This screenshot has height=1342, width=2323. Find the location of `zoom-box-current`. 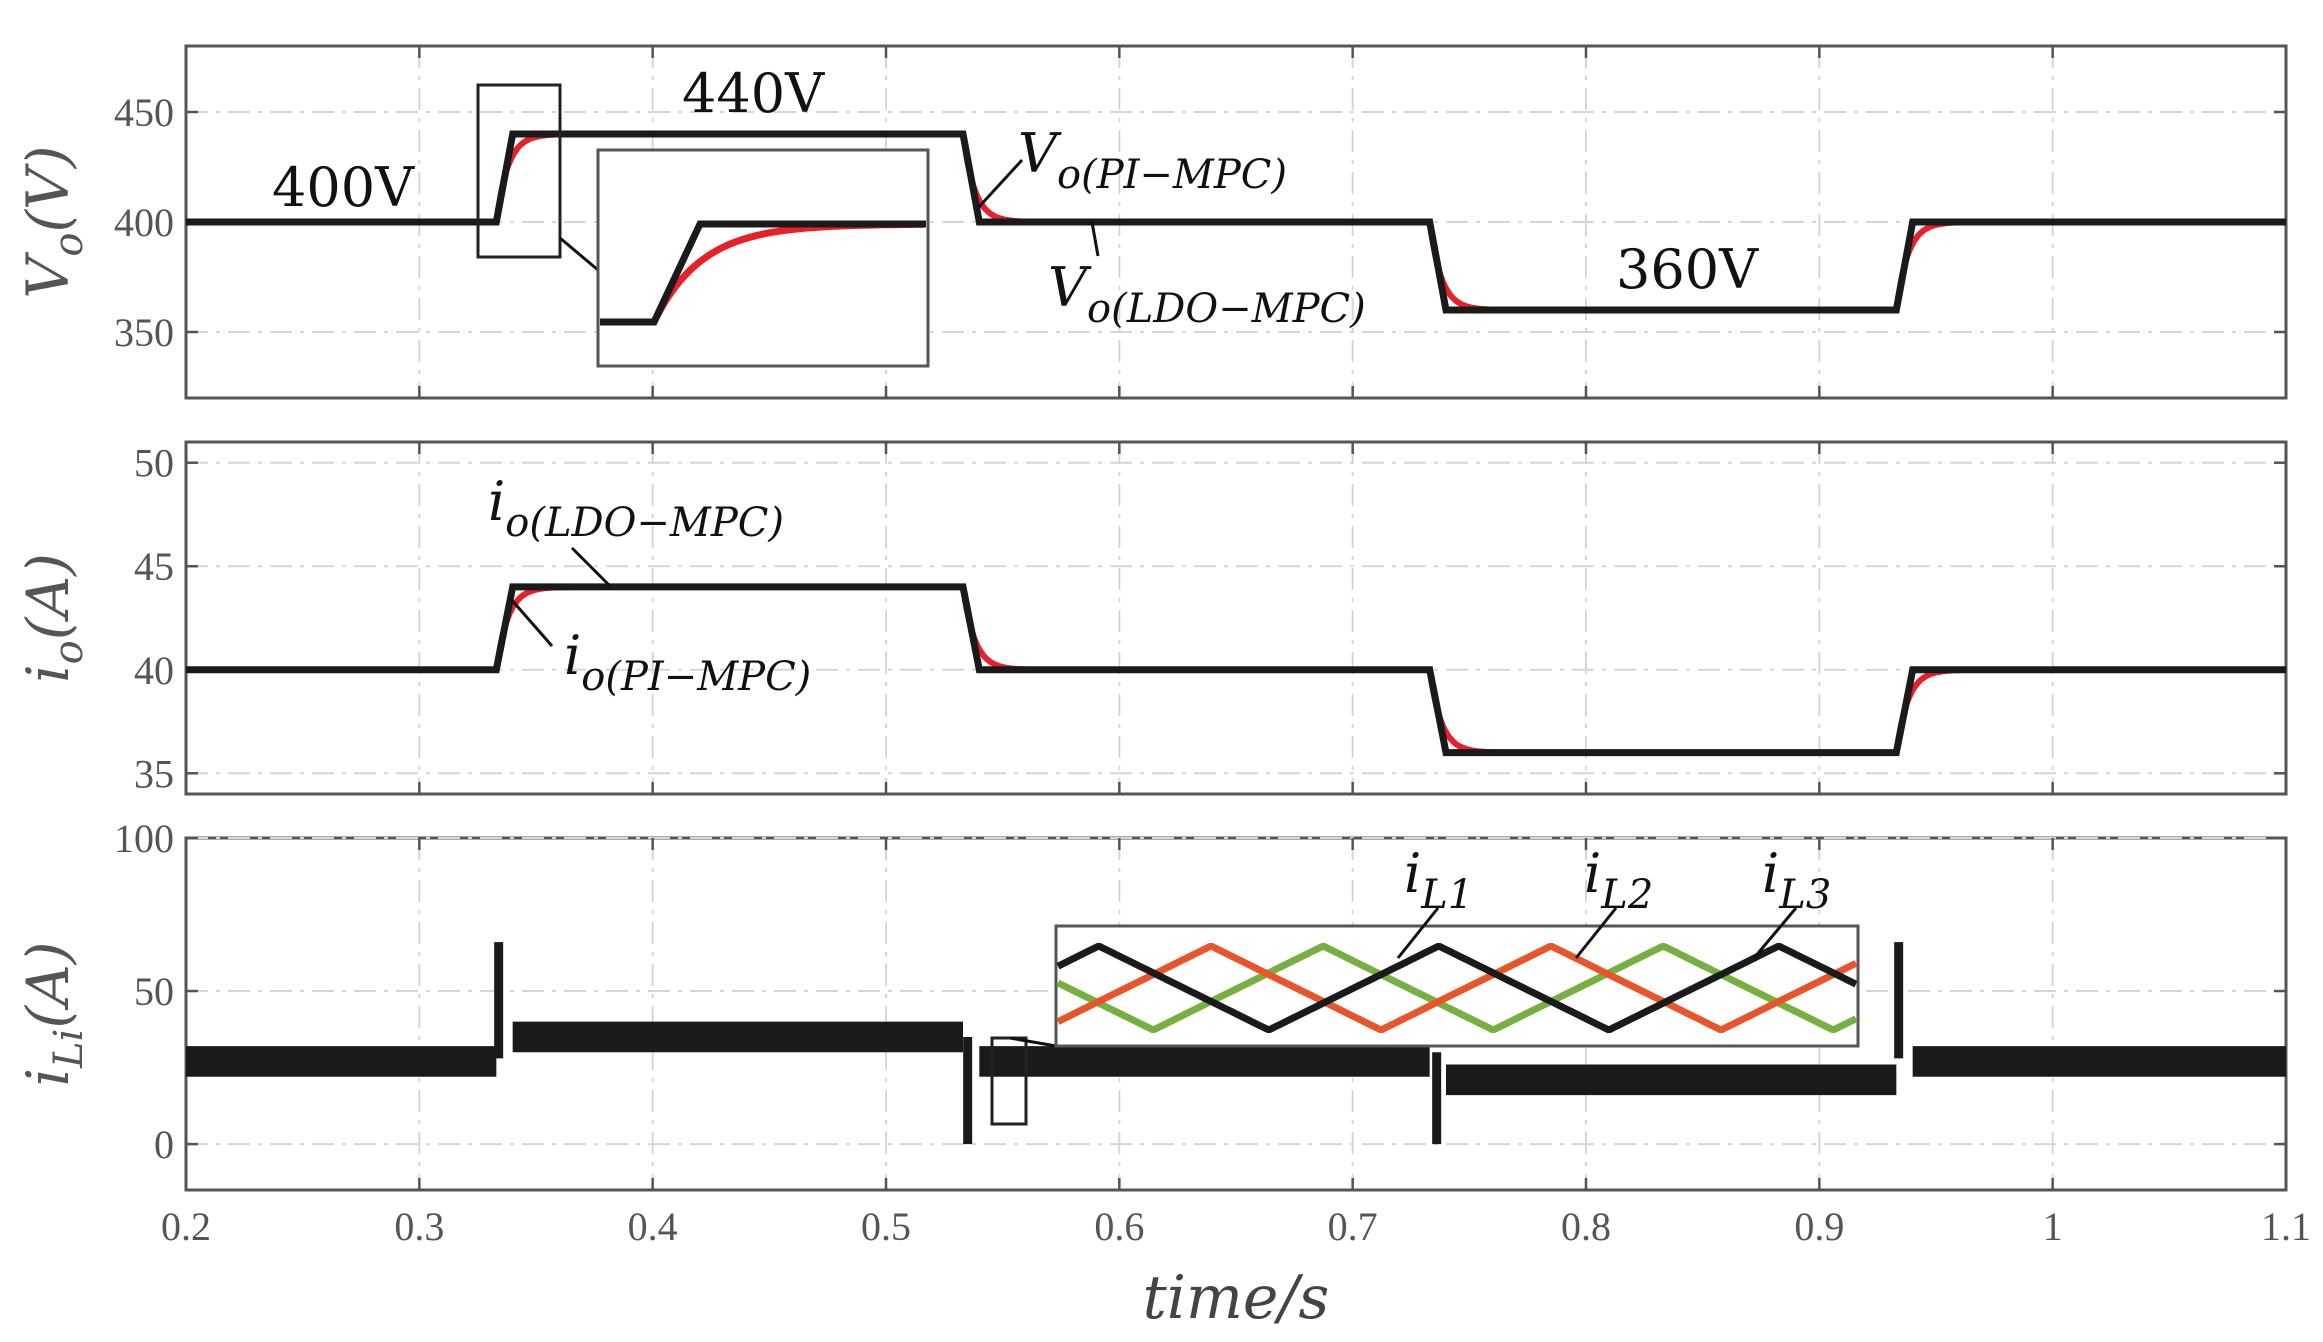

zoom-box-current is located at coordinates (1009, 1081).